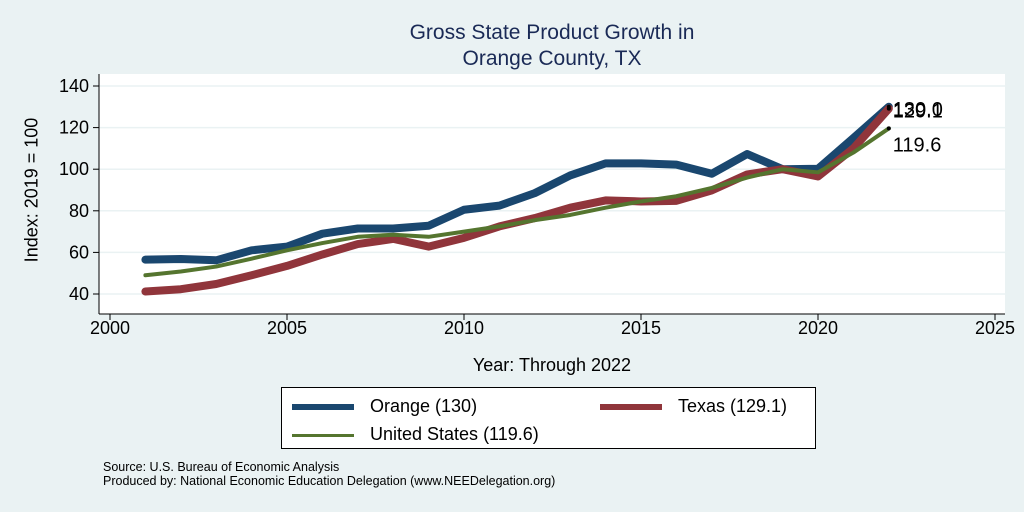 This screenshot has height=512, width=1024. I want to click on end-label-orange: 130.0, so click(918, 110).